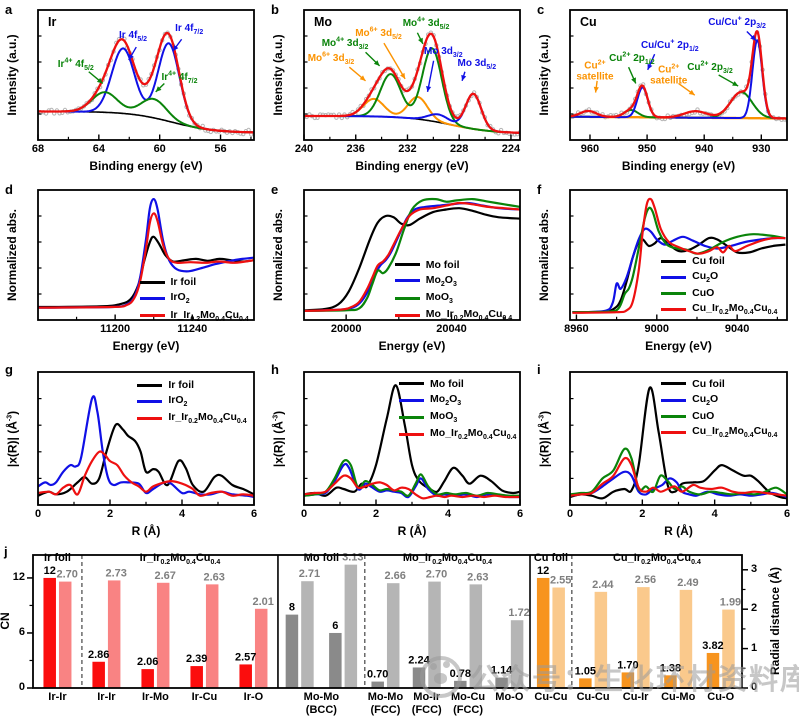  What do you see at coordinates (12, 438) in the screenshot?
I see `y-axis-label: |x(R)| (Å-3)` at bounding box center [12, 438].